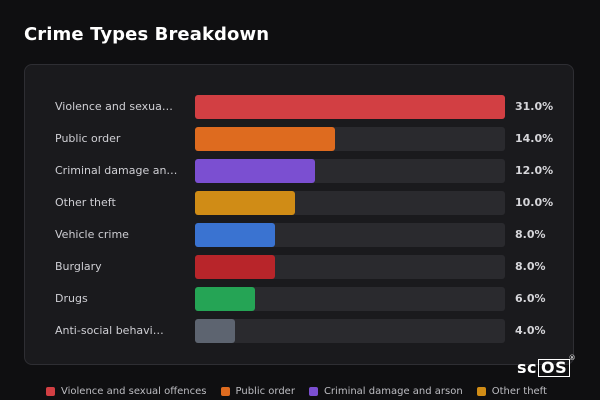  Describe the element at coordinates (88, 138) in the screenshot. I see `bar-category-label: Public order` at that location.